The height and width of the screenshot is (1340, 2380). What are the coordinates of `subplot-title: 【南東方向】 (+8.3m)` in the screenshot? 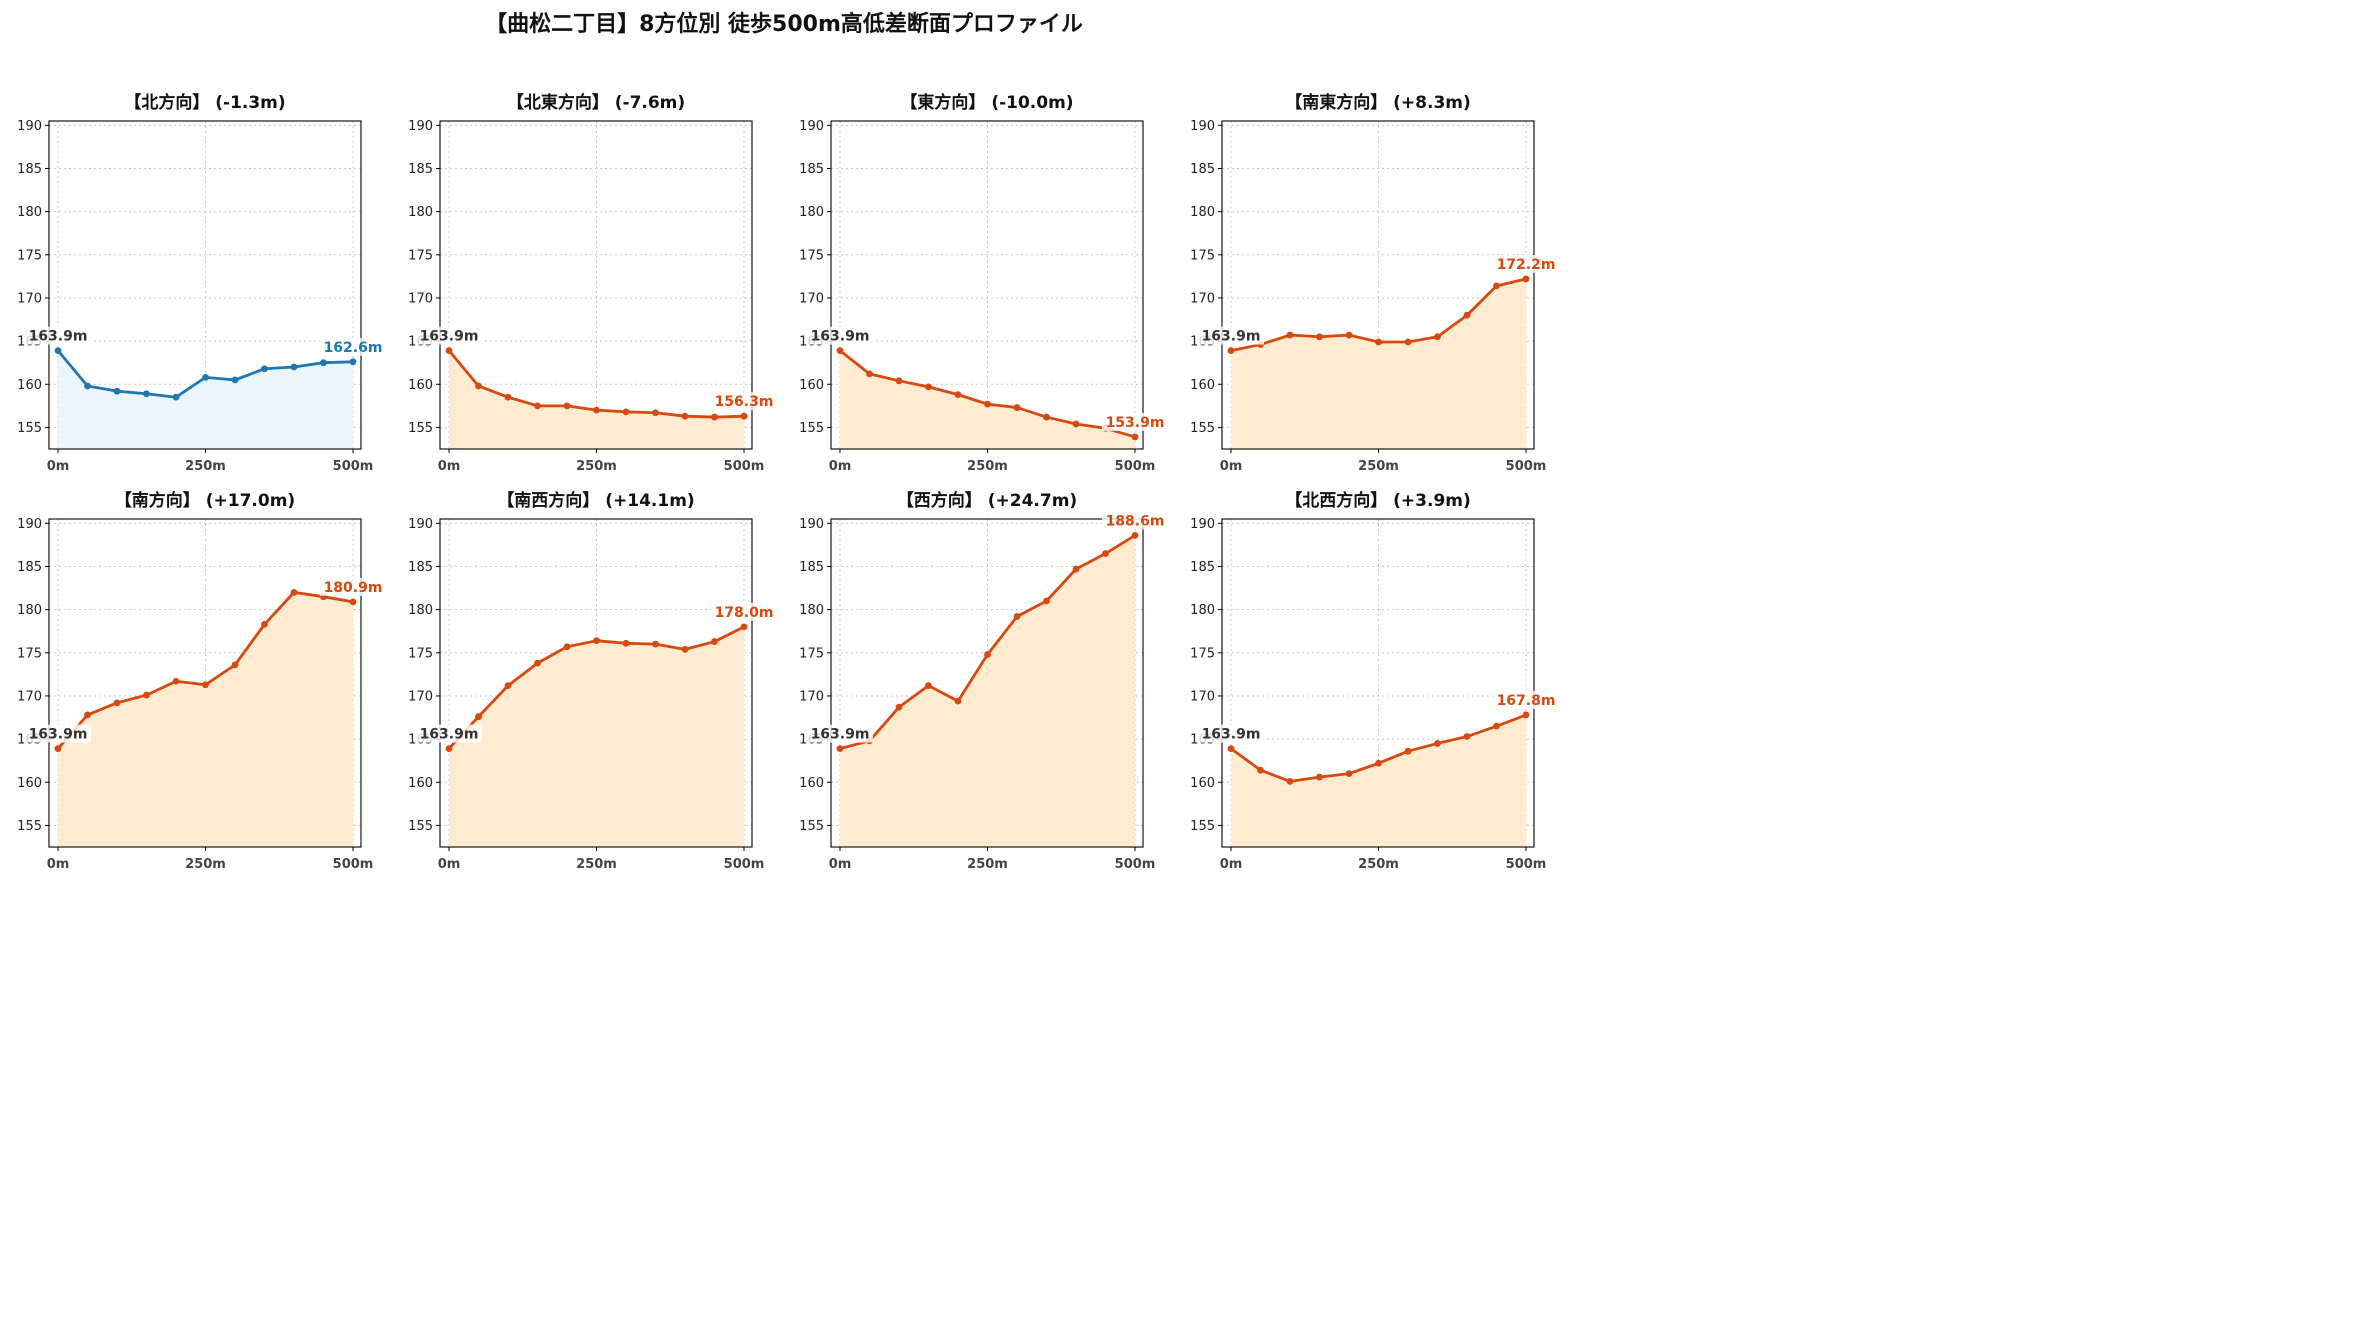 It's located at (1378, 102).